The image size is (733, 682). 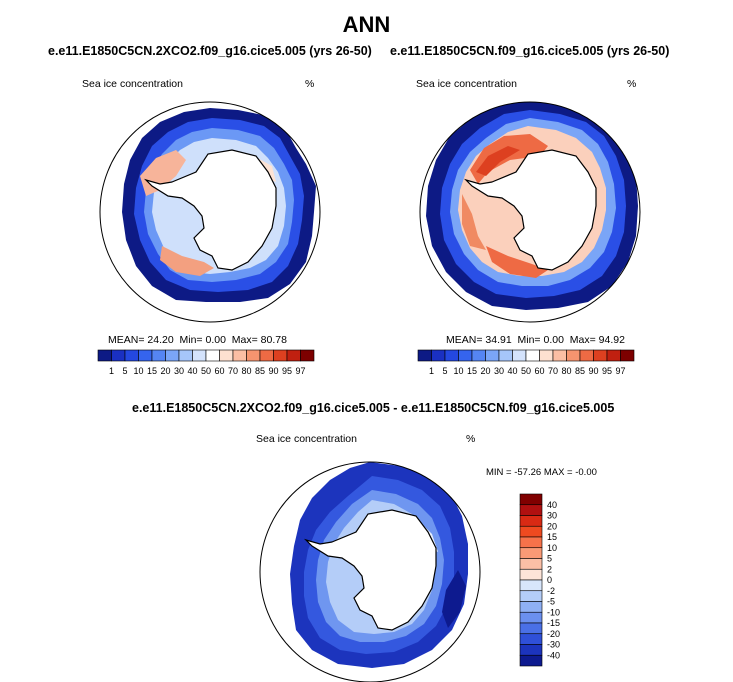 I want to click on panel-1-units-label: %, so click(x=310, y=84).